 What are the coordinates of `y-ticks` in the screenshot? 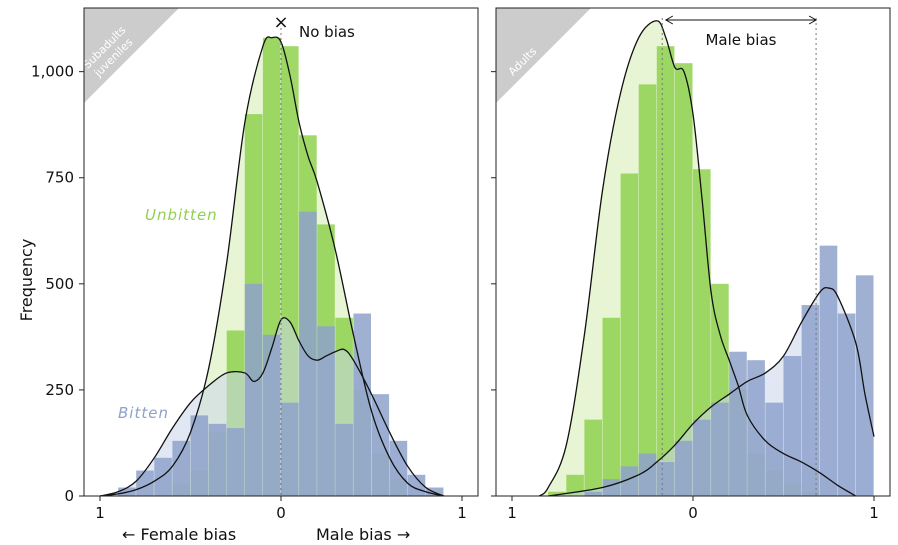 It's located at (493, 284).